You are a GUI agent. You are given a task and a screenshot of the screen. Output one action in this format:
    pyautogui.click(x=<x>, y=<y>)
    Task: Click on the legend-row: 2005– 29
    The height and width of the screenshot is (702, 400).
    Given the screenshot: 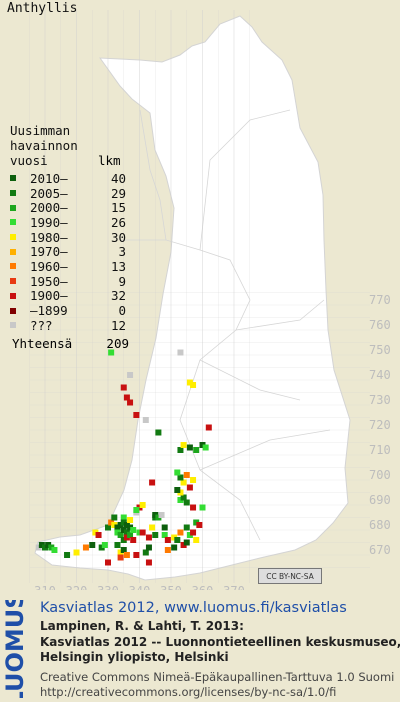 What is the action you would take?
    pyautogui.click(x=68, y=193)
    